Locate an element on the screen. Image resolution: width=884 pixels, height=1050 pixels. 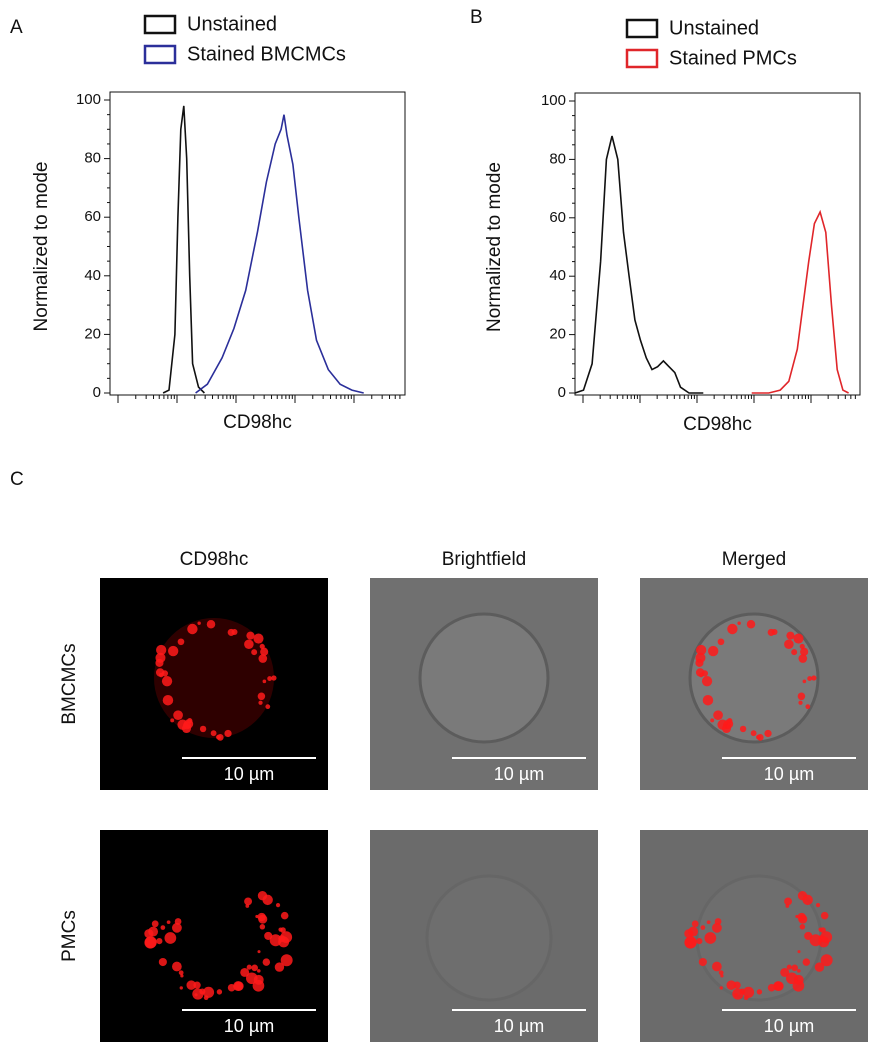
column-header: Merged is located at coordinates (754, 559).